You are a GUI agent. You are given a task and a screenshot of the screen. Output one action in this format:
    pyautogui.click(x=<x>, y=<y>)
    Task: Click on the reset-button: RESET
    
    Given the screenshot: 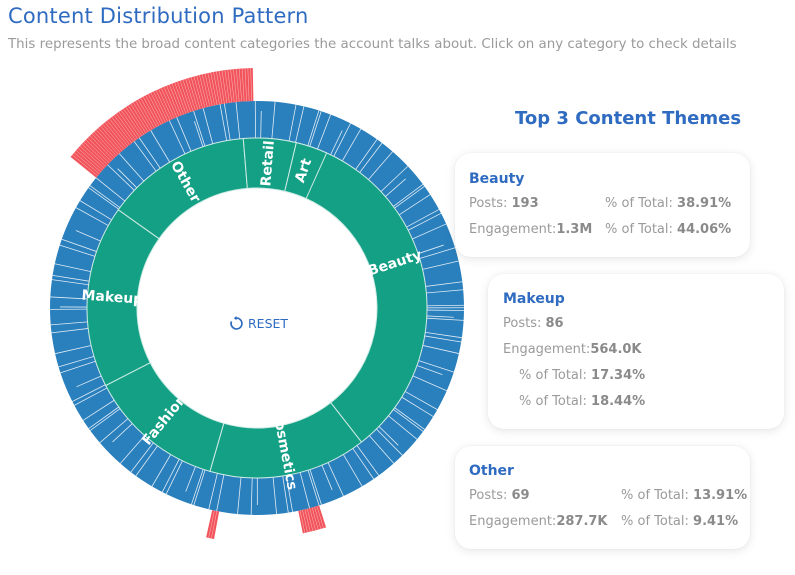 What is the action you would take?
    pyautogui.click(x=258, y=323)
    